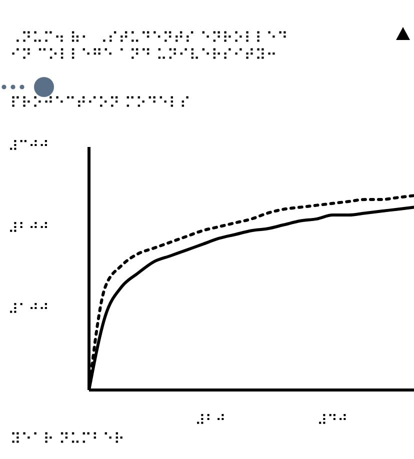 This screenshot has width=414, height=459. I want to click on chart-subtitle: ⠏⠗⠕⠚⠑⠉⠞⠊⠕⠝ ⠍⠕⠙⠑⠇⠎, so click(100, 103).